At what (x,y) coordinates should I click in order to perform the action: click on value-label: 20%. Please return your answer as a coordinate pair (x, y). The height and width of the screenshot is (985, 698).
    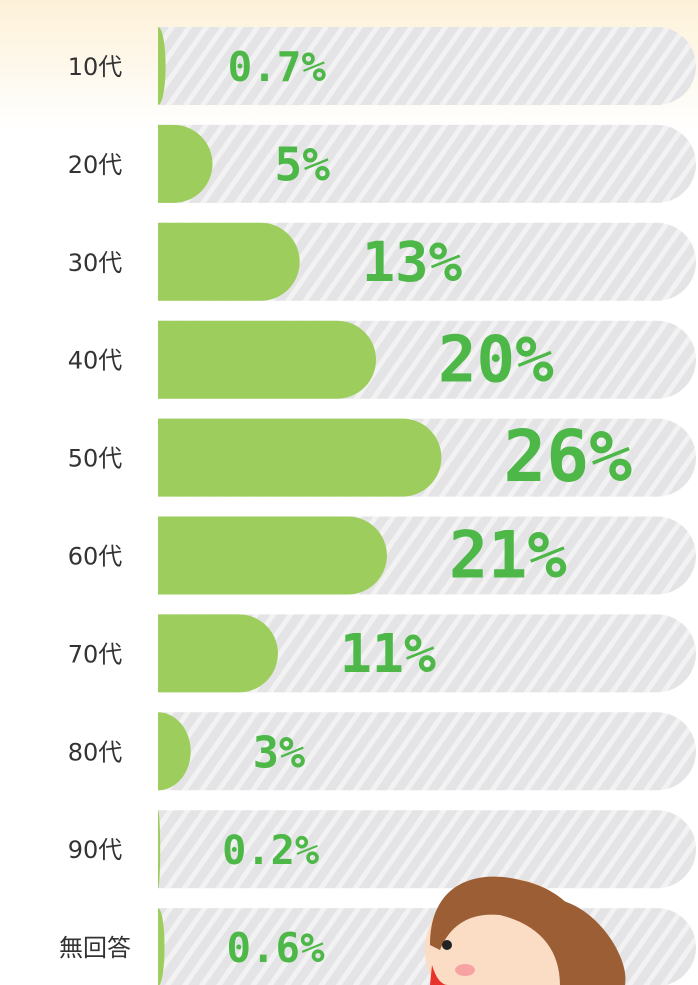
    Looking at the image, I should click on (496, 360).